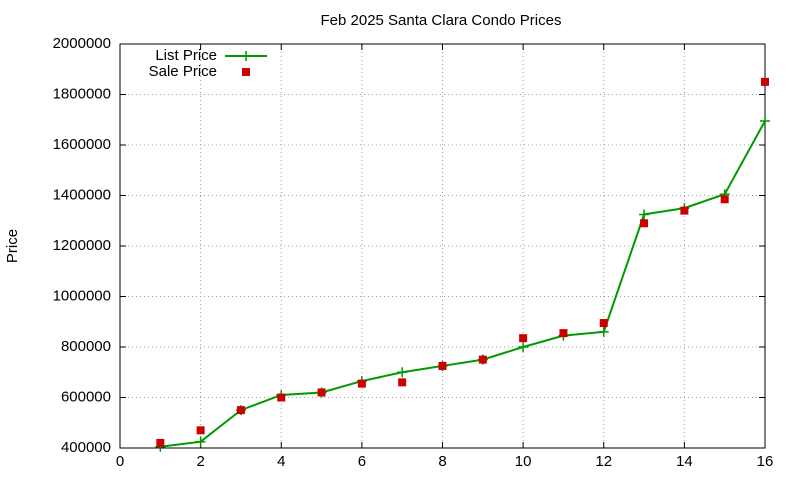  What do you see at coordinates (186, 55) in the screenshot?
I see `legend-label: List Price` at bounding box center [186, 55].